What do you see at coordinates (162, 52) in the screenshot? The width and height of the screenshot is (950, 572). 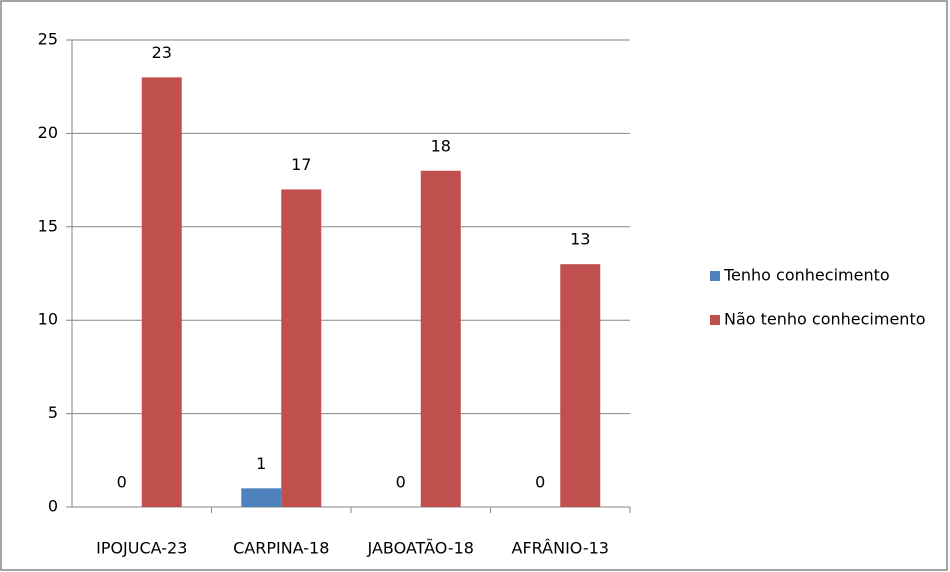 I see `data-label: 23` at bounding box center [162, 52].